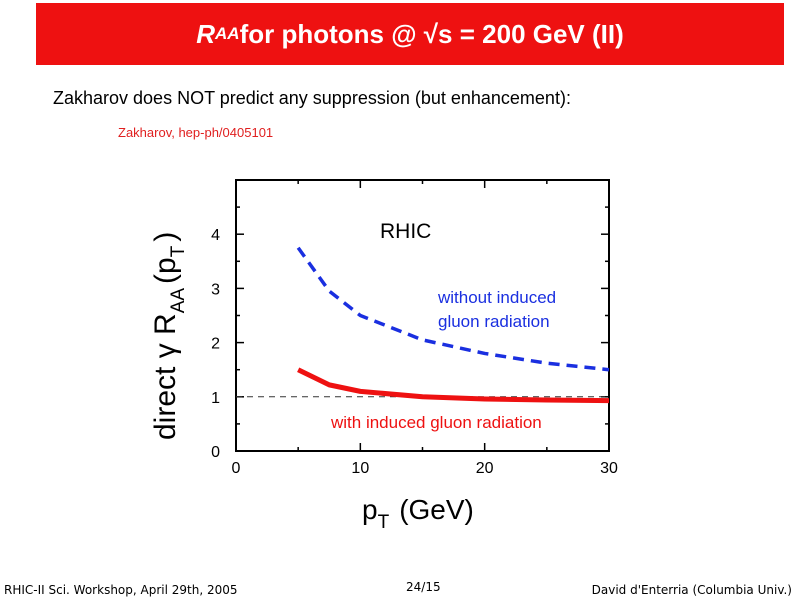  What do you see at coordinates (215, 235) in the screenshot?
I see `y-tick-label: 4` at bounding box center [215, 235].